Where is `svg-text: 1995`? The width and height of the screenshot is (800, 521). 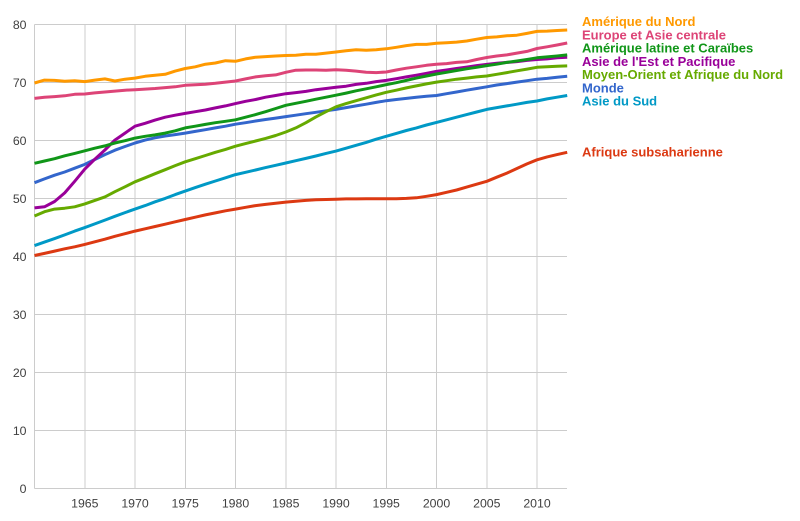 svg-text: 1995 is located at coordinates (387, 504).